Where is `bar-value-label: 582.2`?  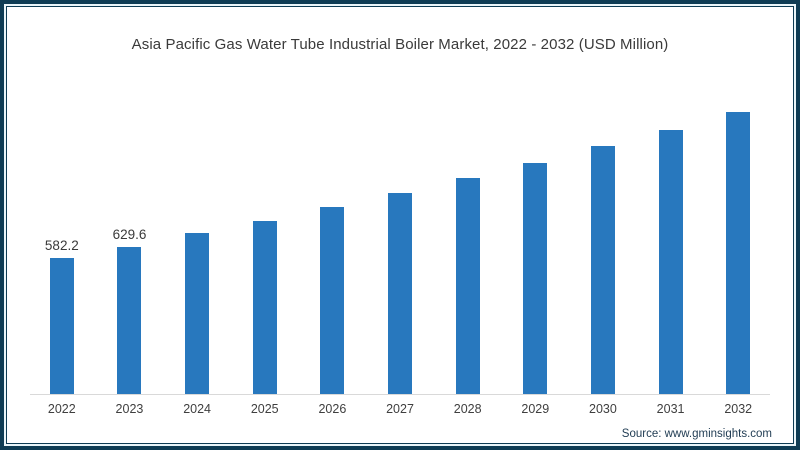
bar-value-label: 582.2 is located at coordinates (61, 245).